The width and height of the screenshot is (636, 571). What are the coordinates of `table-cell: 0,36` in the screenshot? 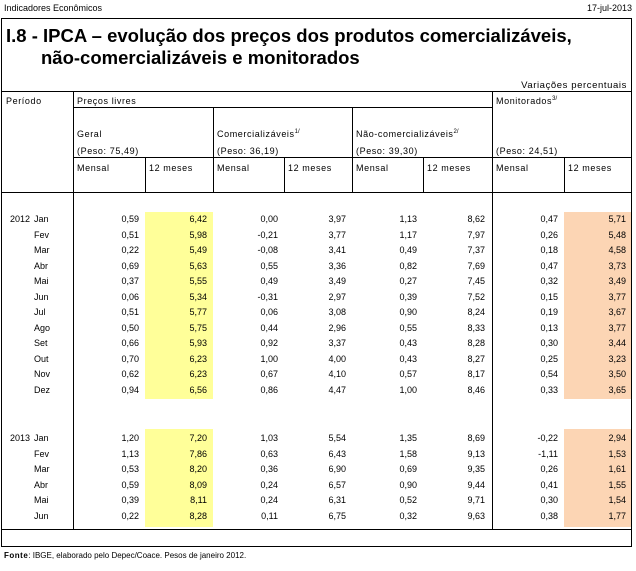 It's located at (269, 469).